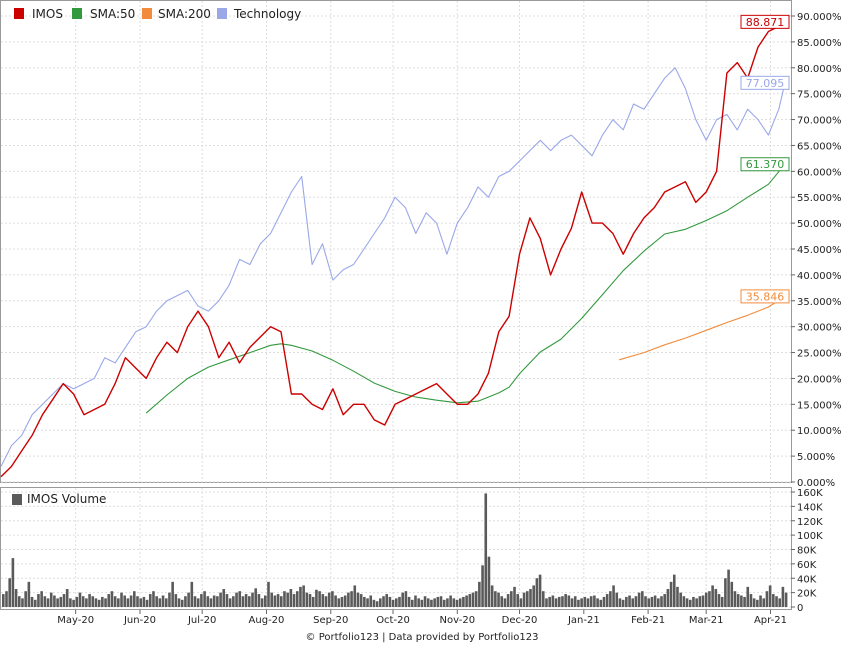 Image resolution: width=845 pixels, height=650 pixels. I want to click on last-value-box-sma200, so click(765, 296).